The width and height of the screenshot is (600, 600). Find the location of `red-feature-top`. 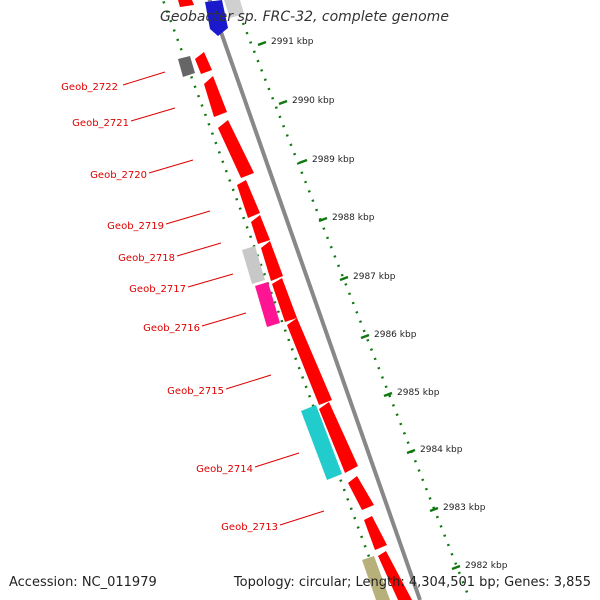

red-feature-top is located at coordinates (186, 3).